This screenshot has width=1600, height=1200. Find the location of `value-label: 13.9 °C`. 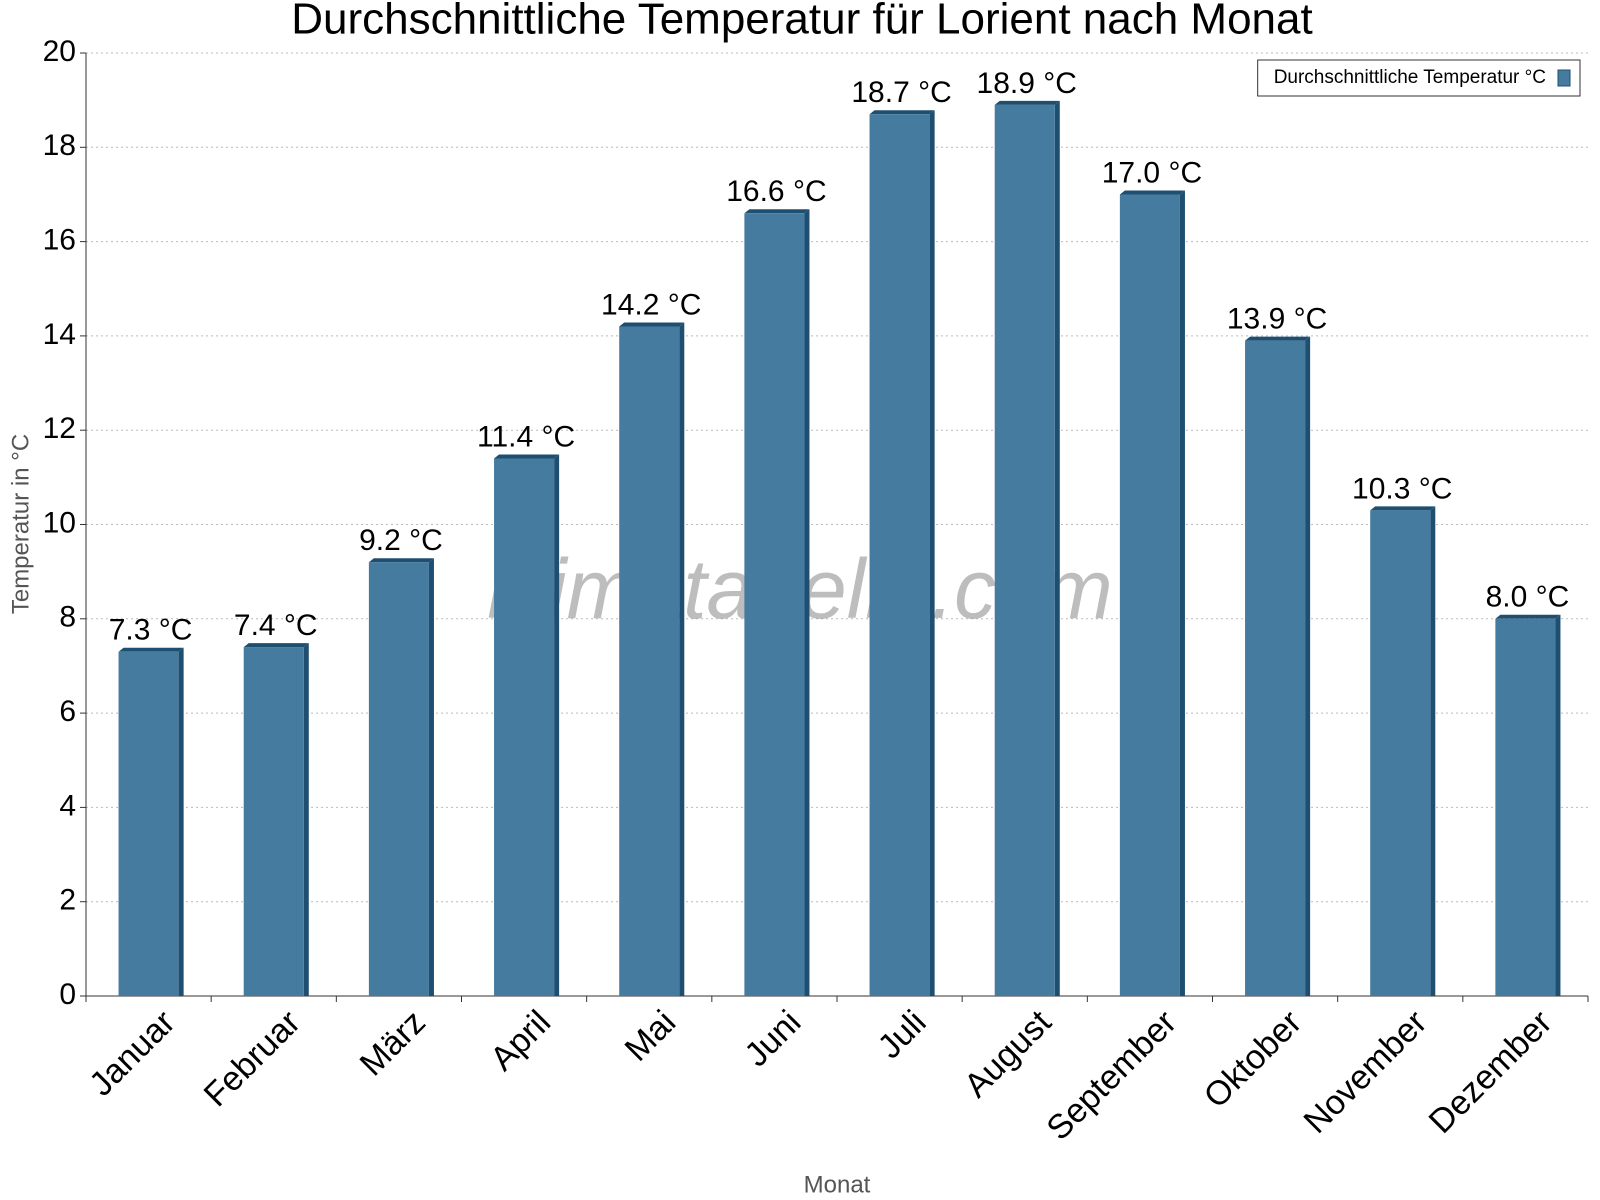

value-label: 13.9 °C is located at coordinates (1277, 319).